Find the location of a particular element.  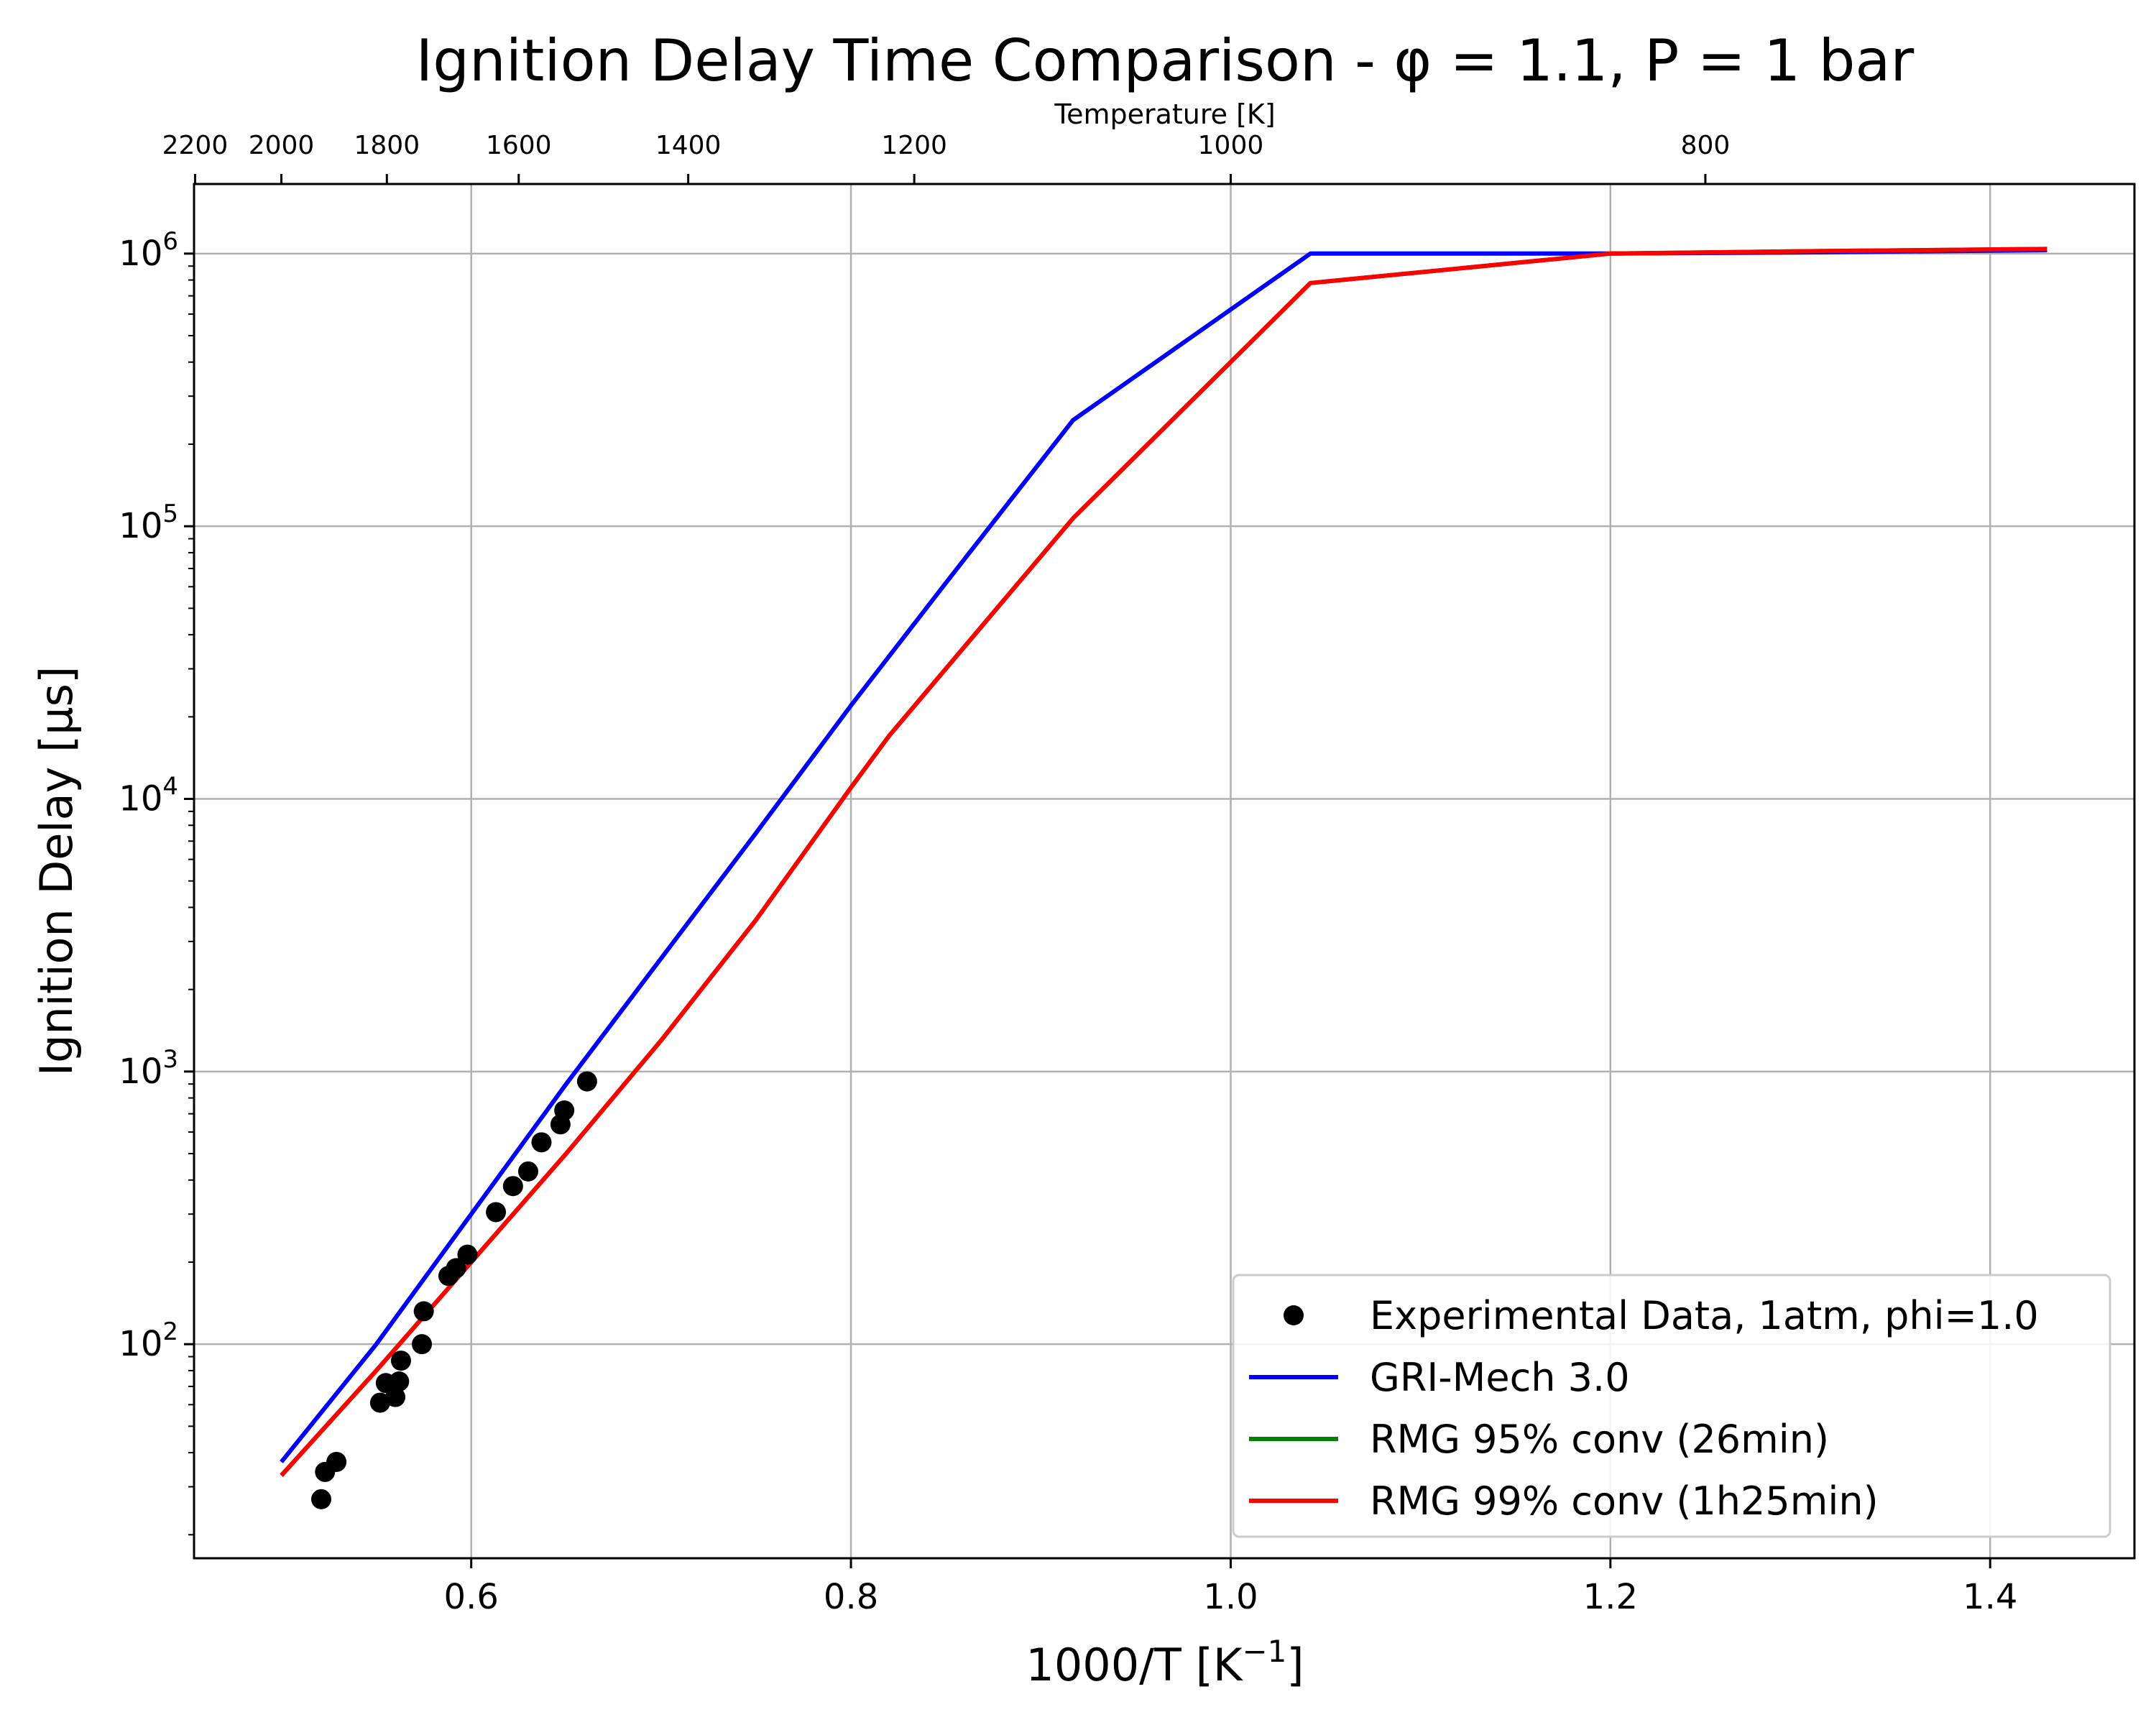

legend-label: GRI-Mech 3.0 is located at coordinates (1500, 1377).